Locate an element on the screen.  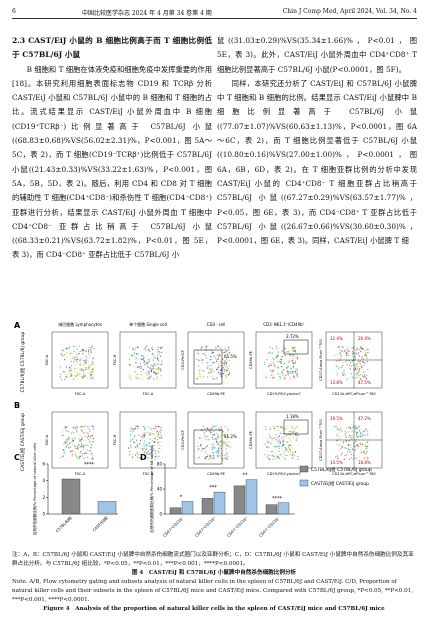
quadrant-value: 13.8% is located at coordinates (336, 382).